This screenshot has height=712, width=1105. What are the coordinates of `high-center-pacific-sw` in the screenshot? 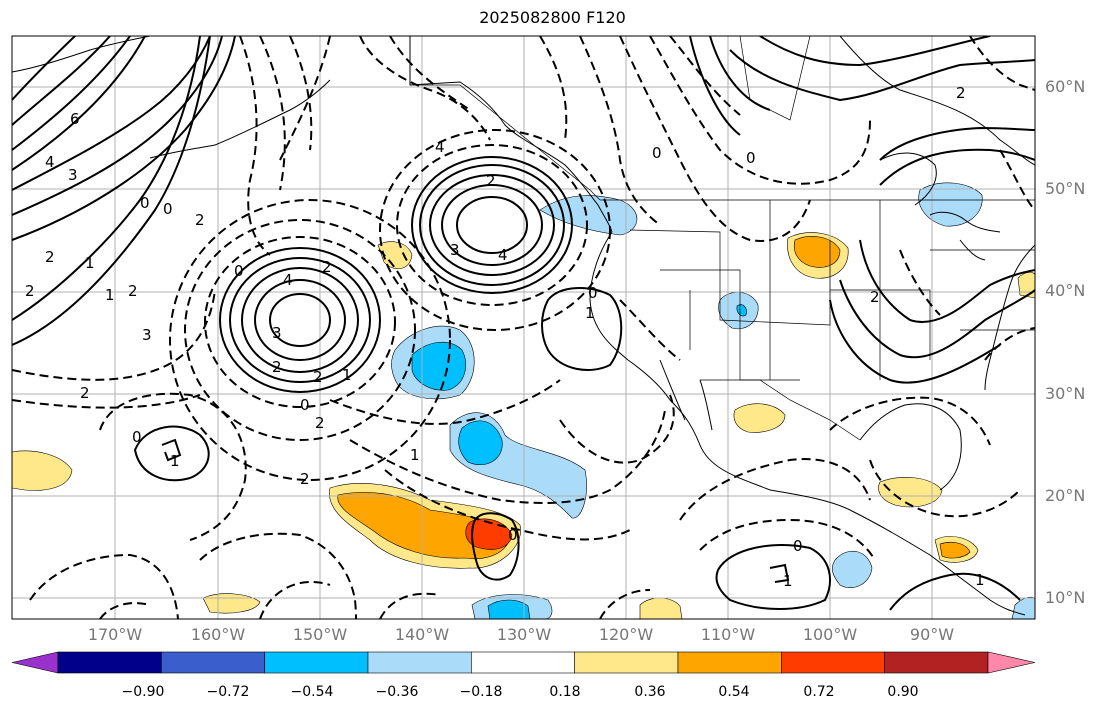 It's located at (171, 450).